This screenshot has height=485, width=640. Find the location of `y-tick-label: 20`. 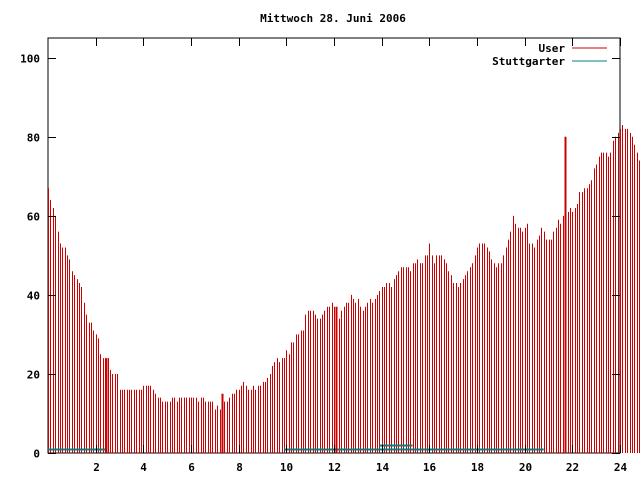

y-tick-label: 20 is located at coordinates (33, 375).